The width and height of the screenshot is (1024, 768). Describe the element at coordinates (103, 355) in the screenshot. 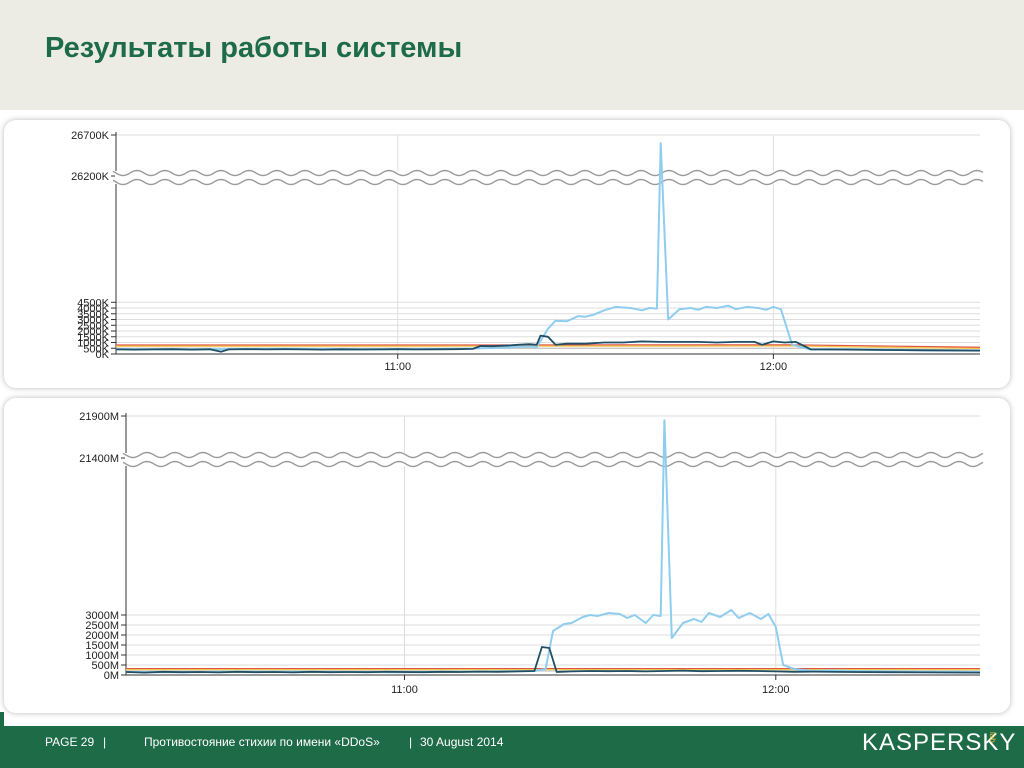

I see `y-tick-label: 0K` at that location.